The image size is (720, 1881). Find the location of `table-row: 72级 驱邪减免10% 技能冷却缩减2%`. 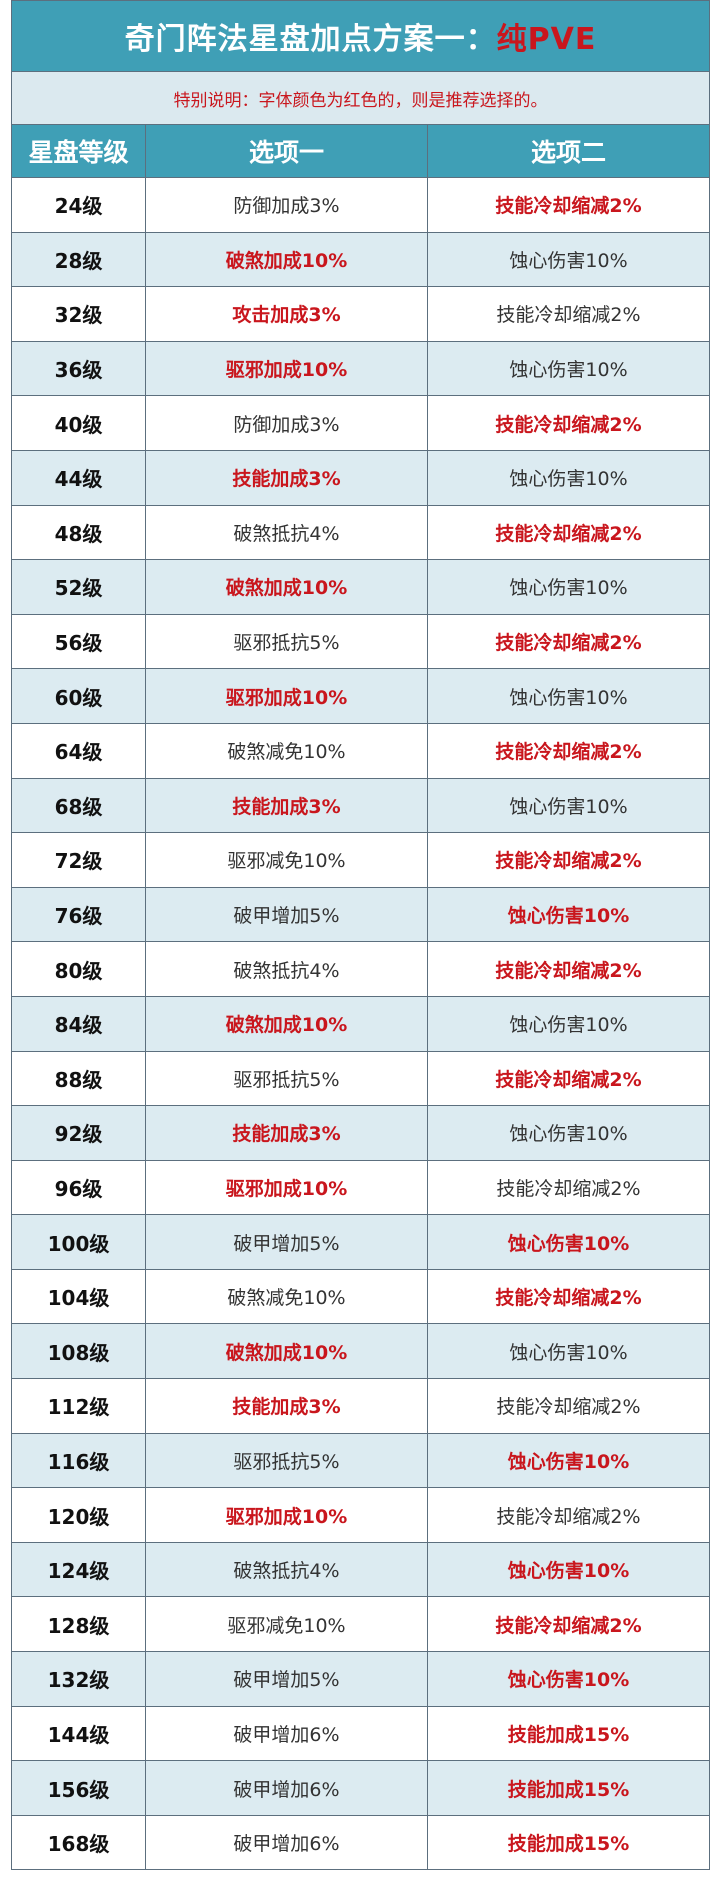

table-row: 72级 驱邪减免10% 技能冷却缩减2% is located at coordinates (361, 860).